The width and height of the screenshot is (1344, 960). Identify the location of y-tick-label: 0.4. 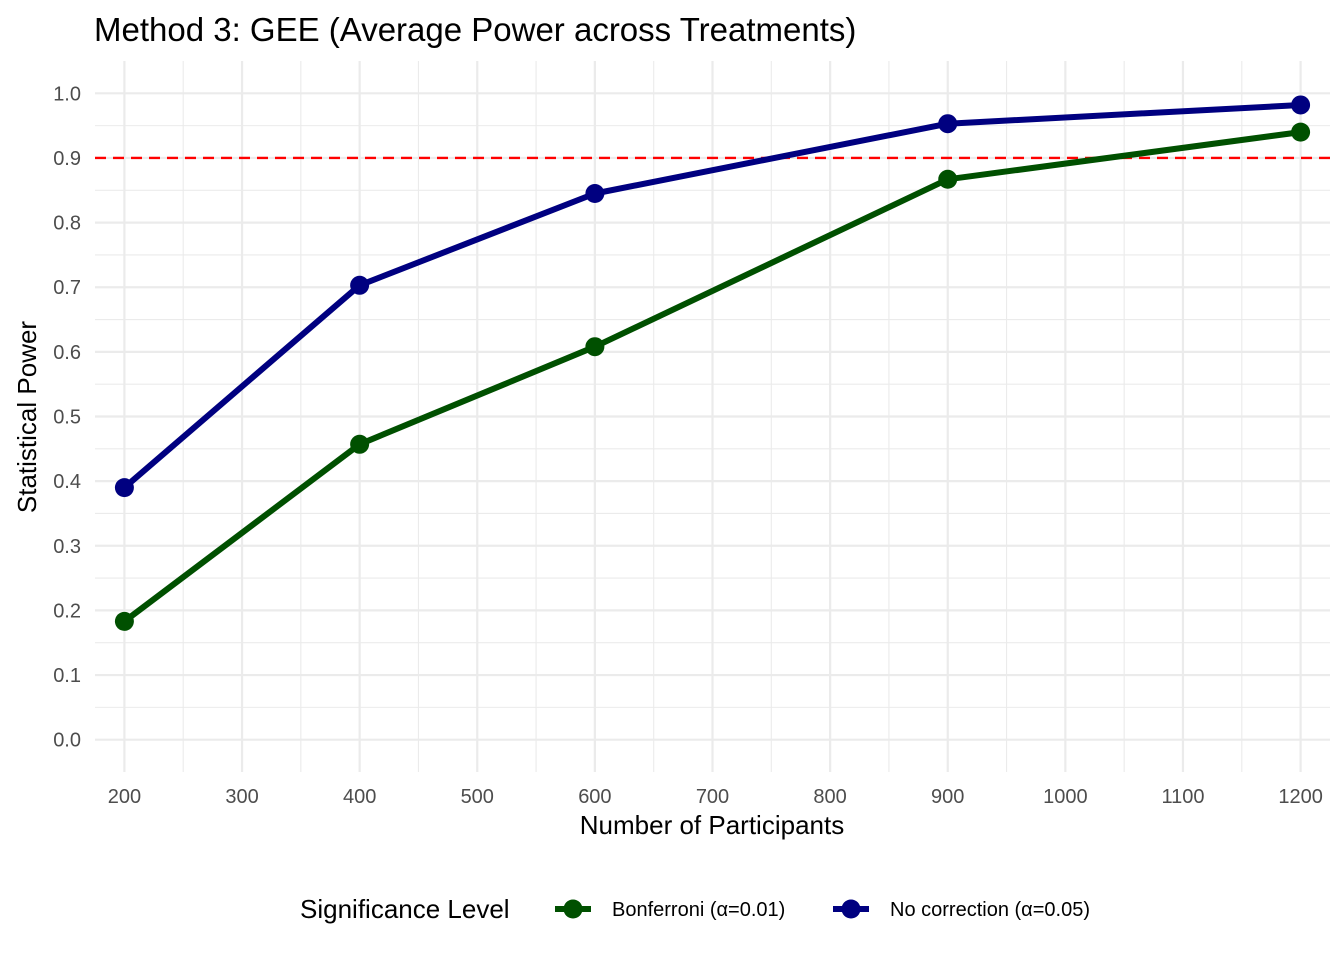
(67, 482).